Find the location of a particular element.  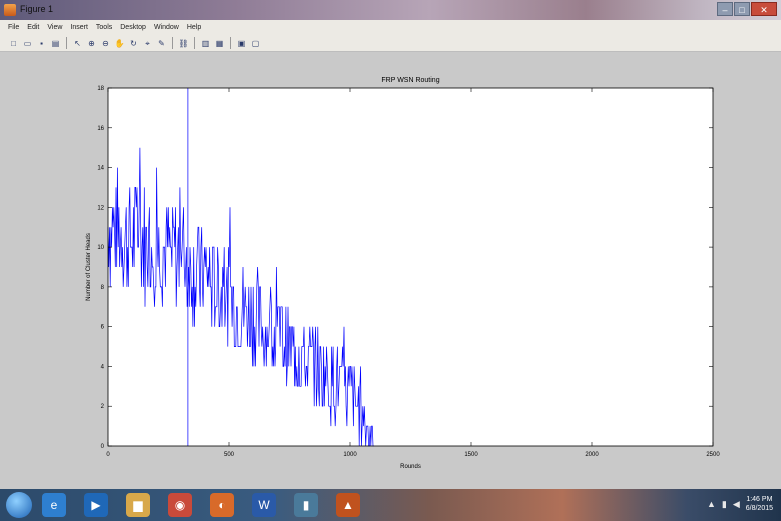

x-axis-label: Rounds is located at coordinates (410, 467).